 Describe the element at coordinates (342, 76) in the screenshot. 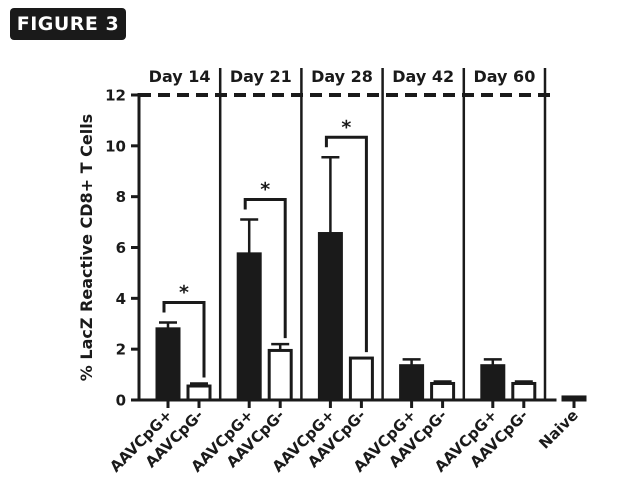

I see `group-label: Day 28` at that location.